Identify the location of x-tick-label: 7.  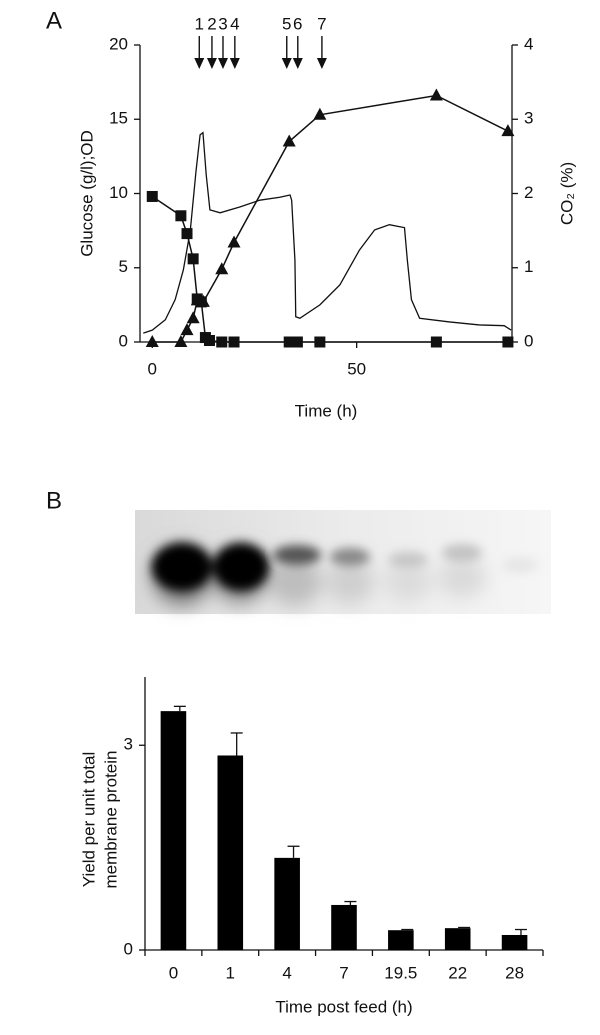
(343, 972).